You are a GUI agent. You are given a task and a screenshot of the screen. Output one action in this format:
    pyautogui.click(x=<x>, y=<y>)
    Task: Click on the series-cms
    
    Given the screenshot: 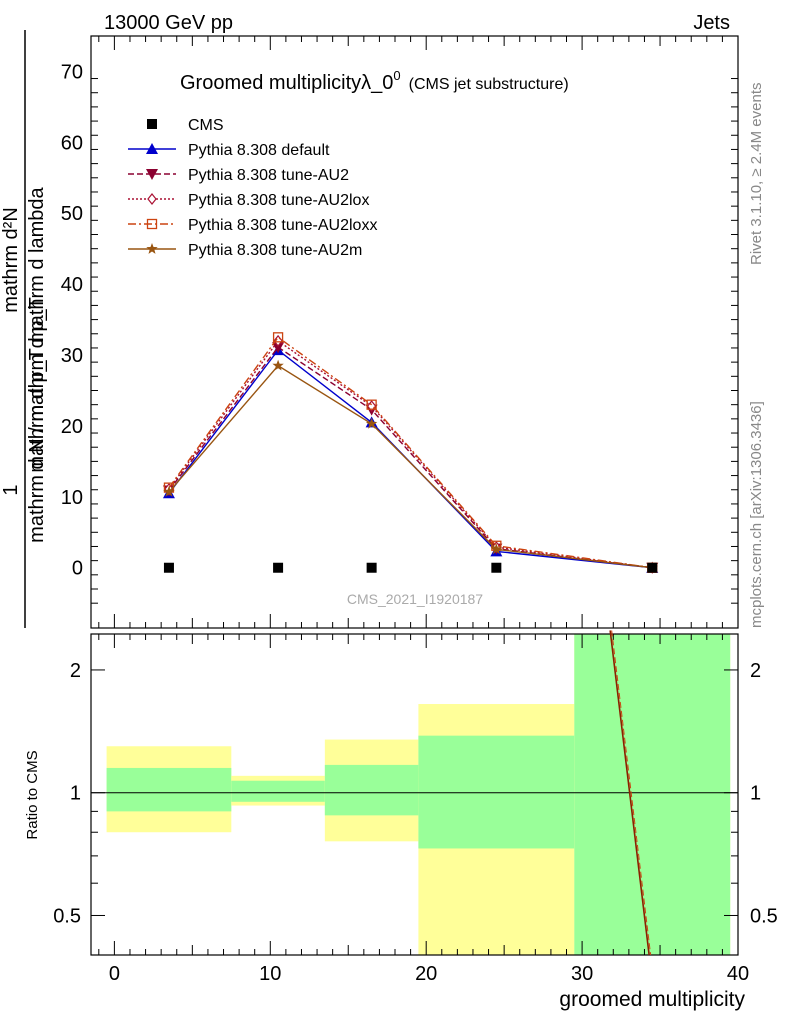 What is the action you would take?
    pyautogui.click(x=410, y=567)
    